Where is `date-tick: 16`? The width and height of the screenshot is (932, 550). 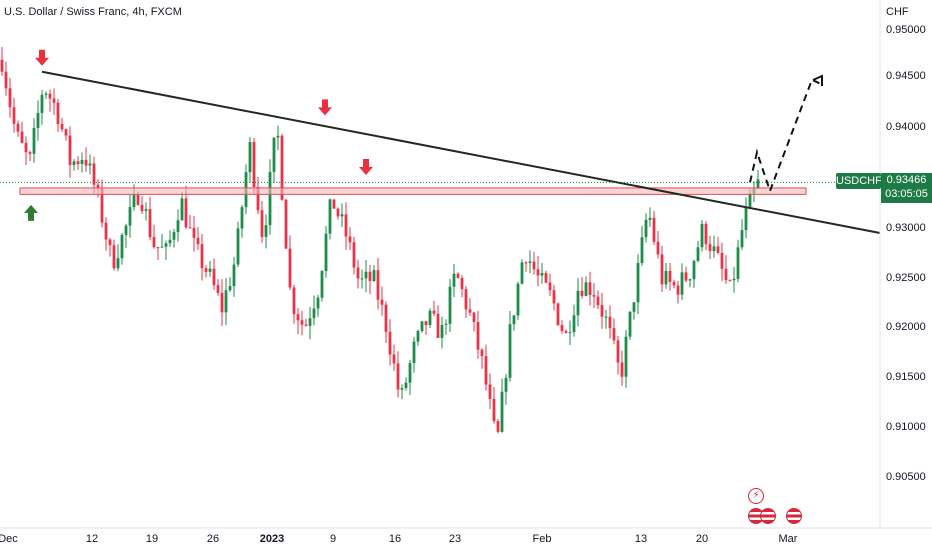
date-tick: 16 is located at coordinates (395, 539).